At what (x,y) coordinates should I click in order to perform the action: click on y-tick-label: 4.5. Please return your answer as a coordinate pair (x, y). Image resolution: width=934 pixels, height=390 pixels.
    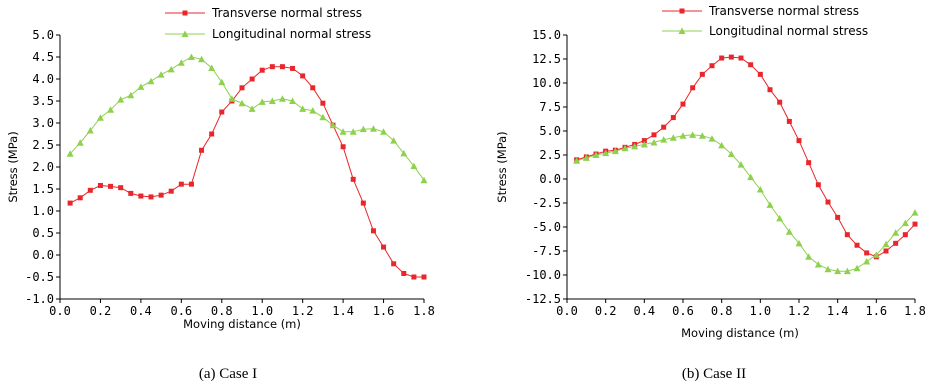
    Looking at the image, I should click on (43, 57).